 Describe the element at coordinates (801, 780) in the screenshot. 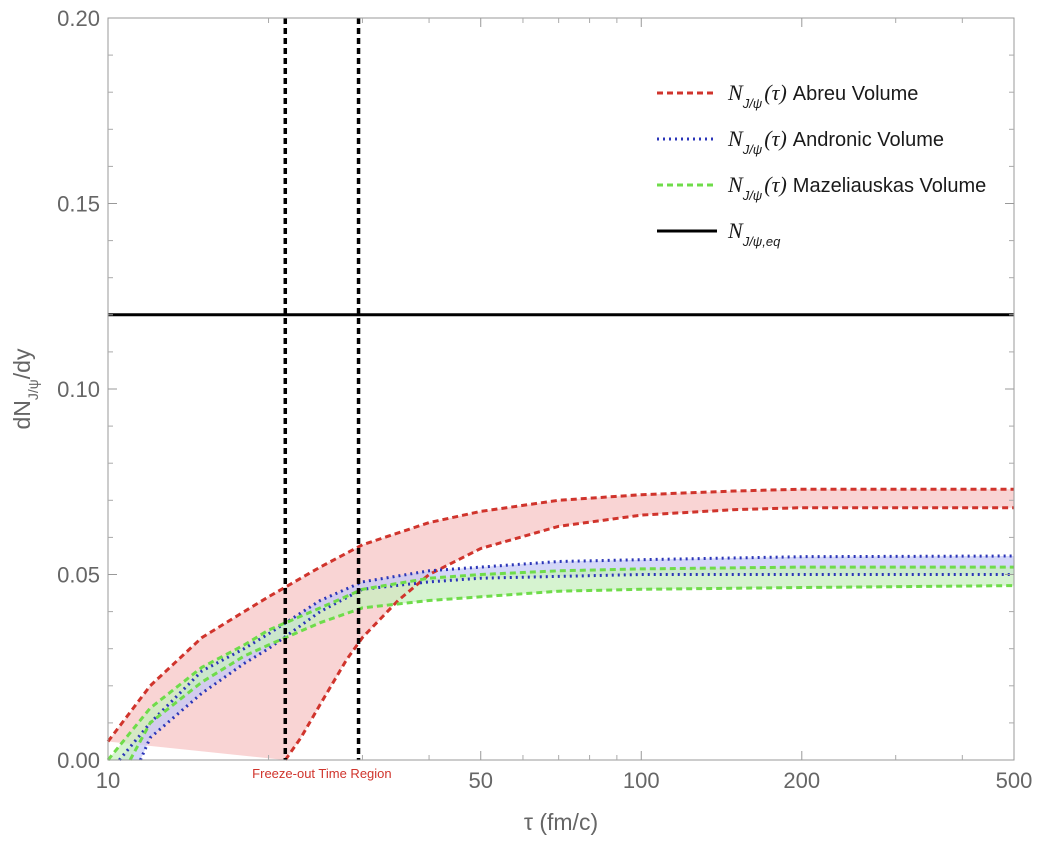

I see `x-tick-label-3: 200` at that location.